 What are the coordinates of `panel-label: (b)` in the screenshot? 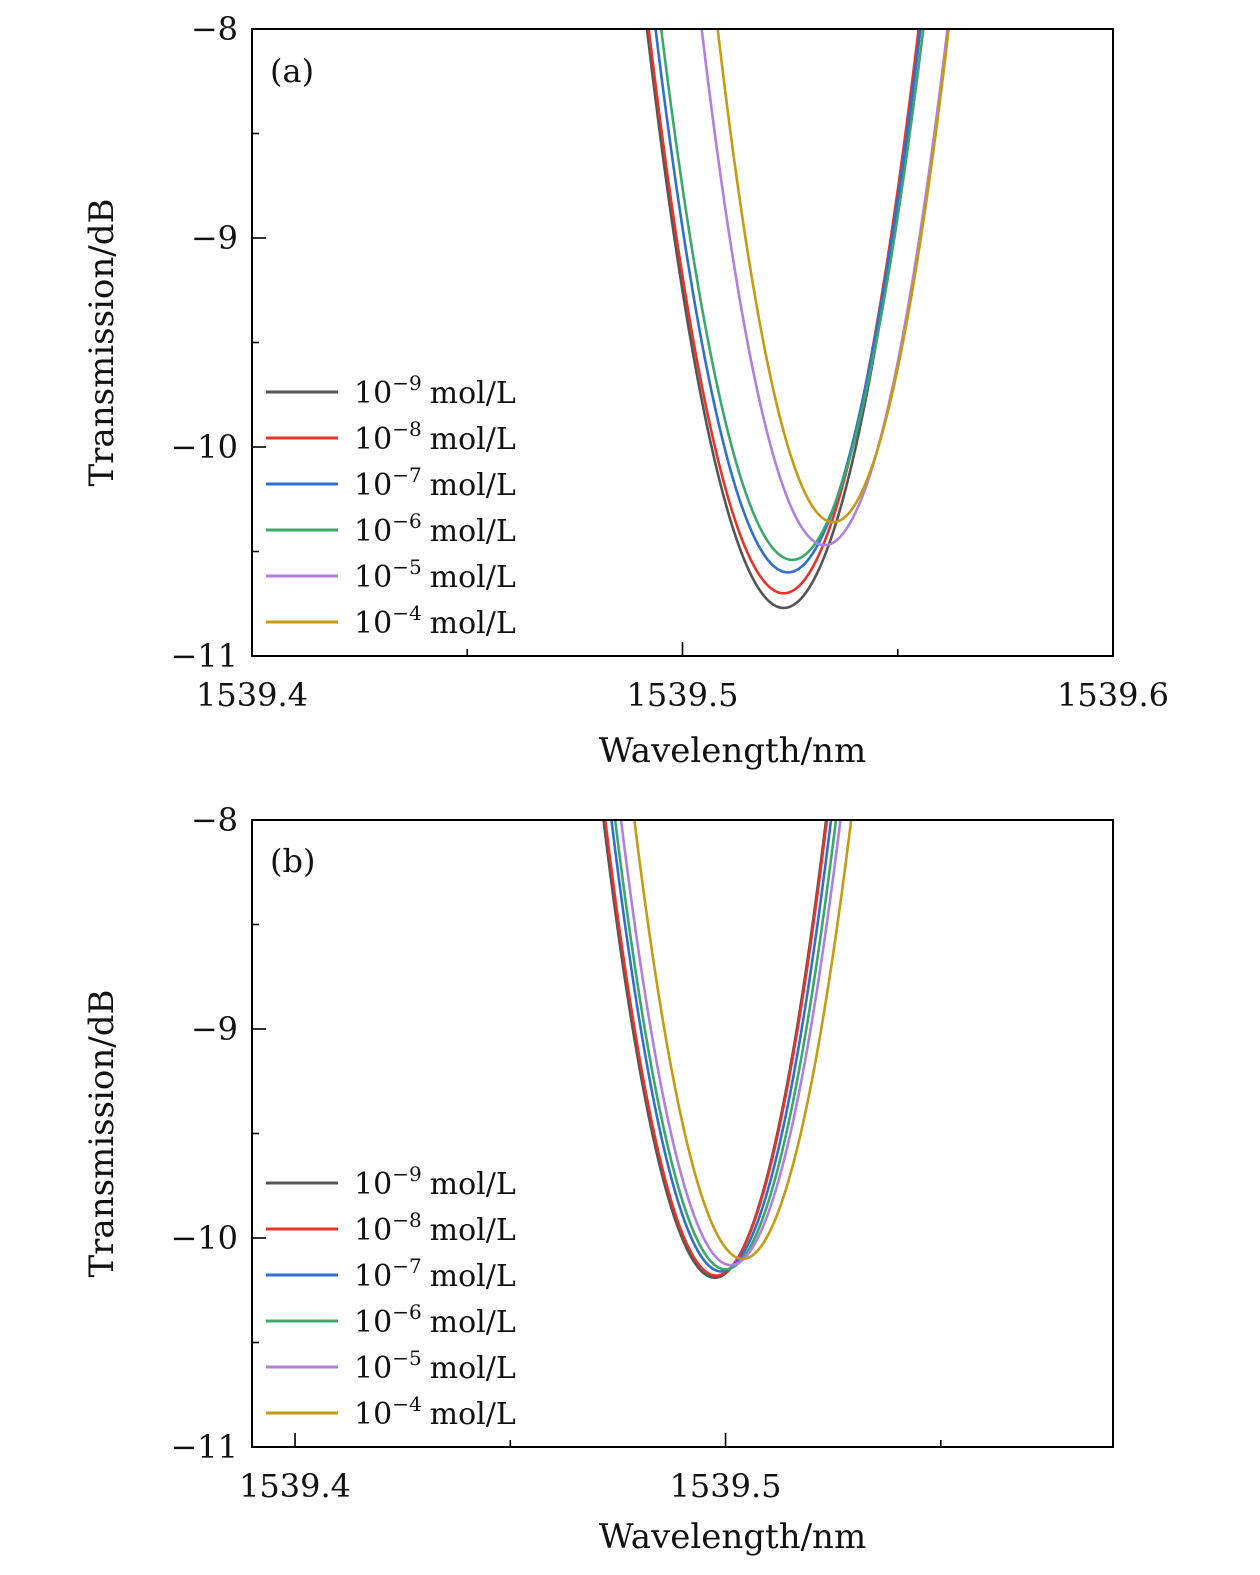 It's located at (292, 861).